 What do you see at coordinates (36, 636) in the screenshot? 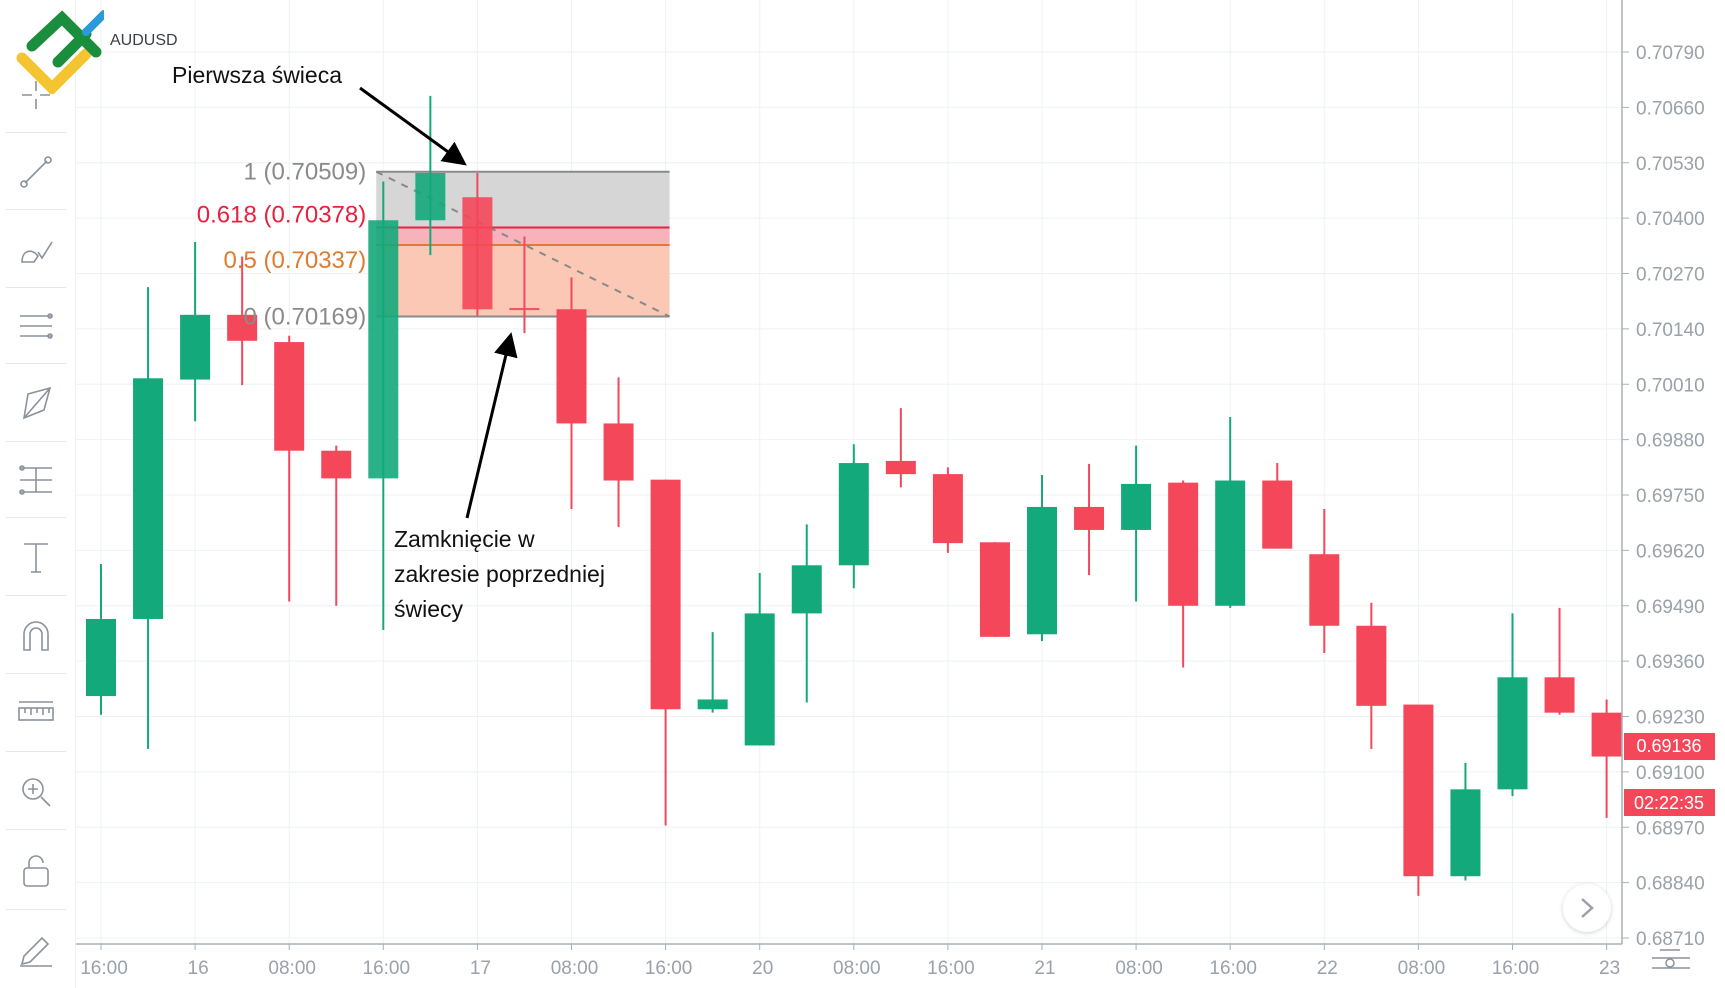
I see `tool-magnet` at bounding box center [36, 636].